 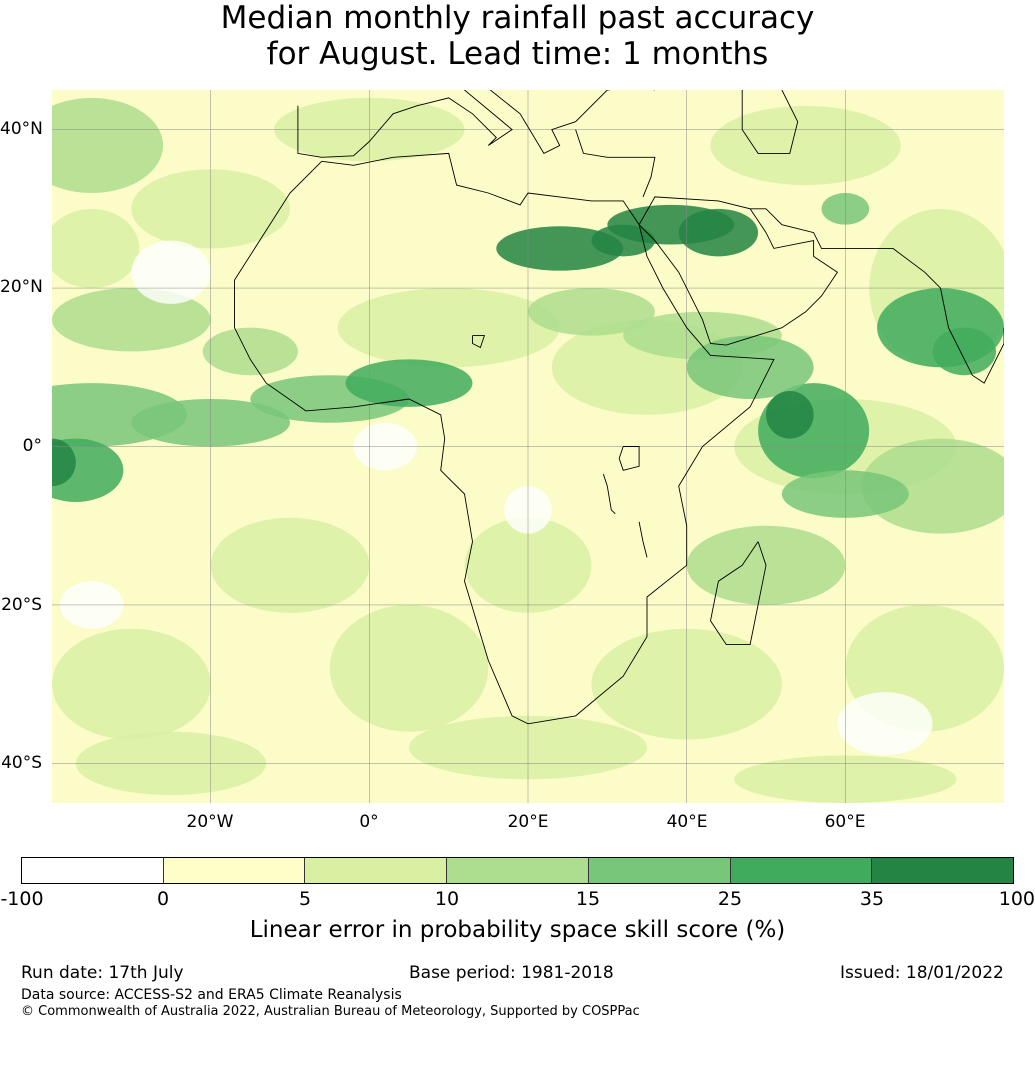 What do you see at coordinates (517, 54) in the screenshot?
I see `chart-title-line2: for August. Lead time: 1 months` at bounding box center [517, 54].